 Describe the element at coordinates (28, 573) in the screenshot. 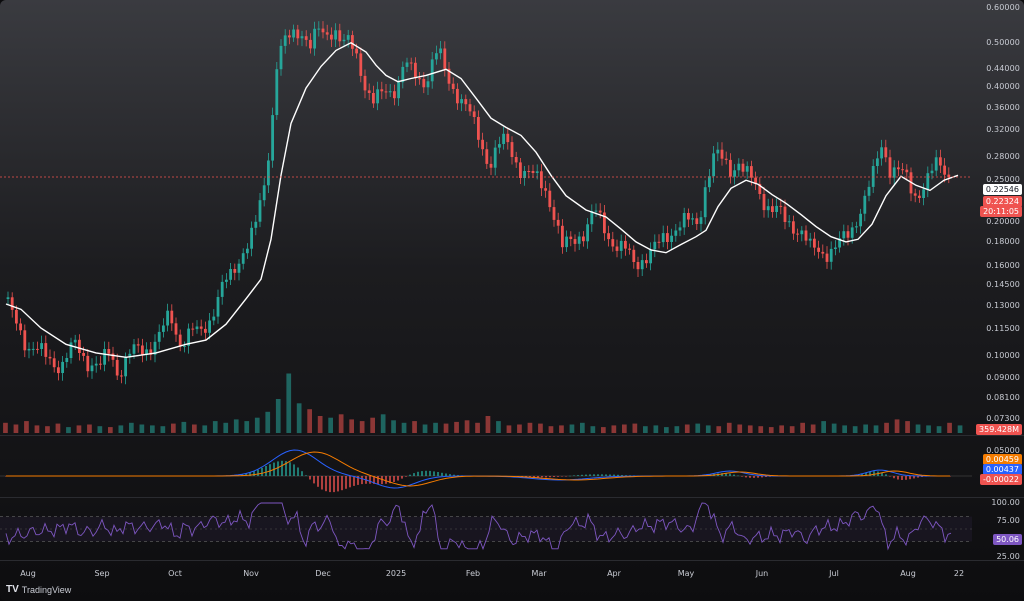

I see `time-tick: Aug` at that location.